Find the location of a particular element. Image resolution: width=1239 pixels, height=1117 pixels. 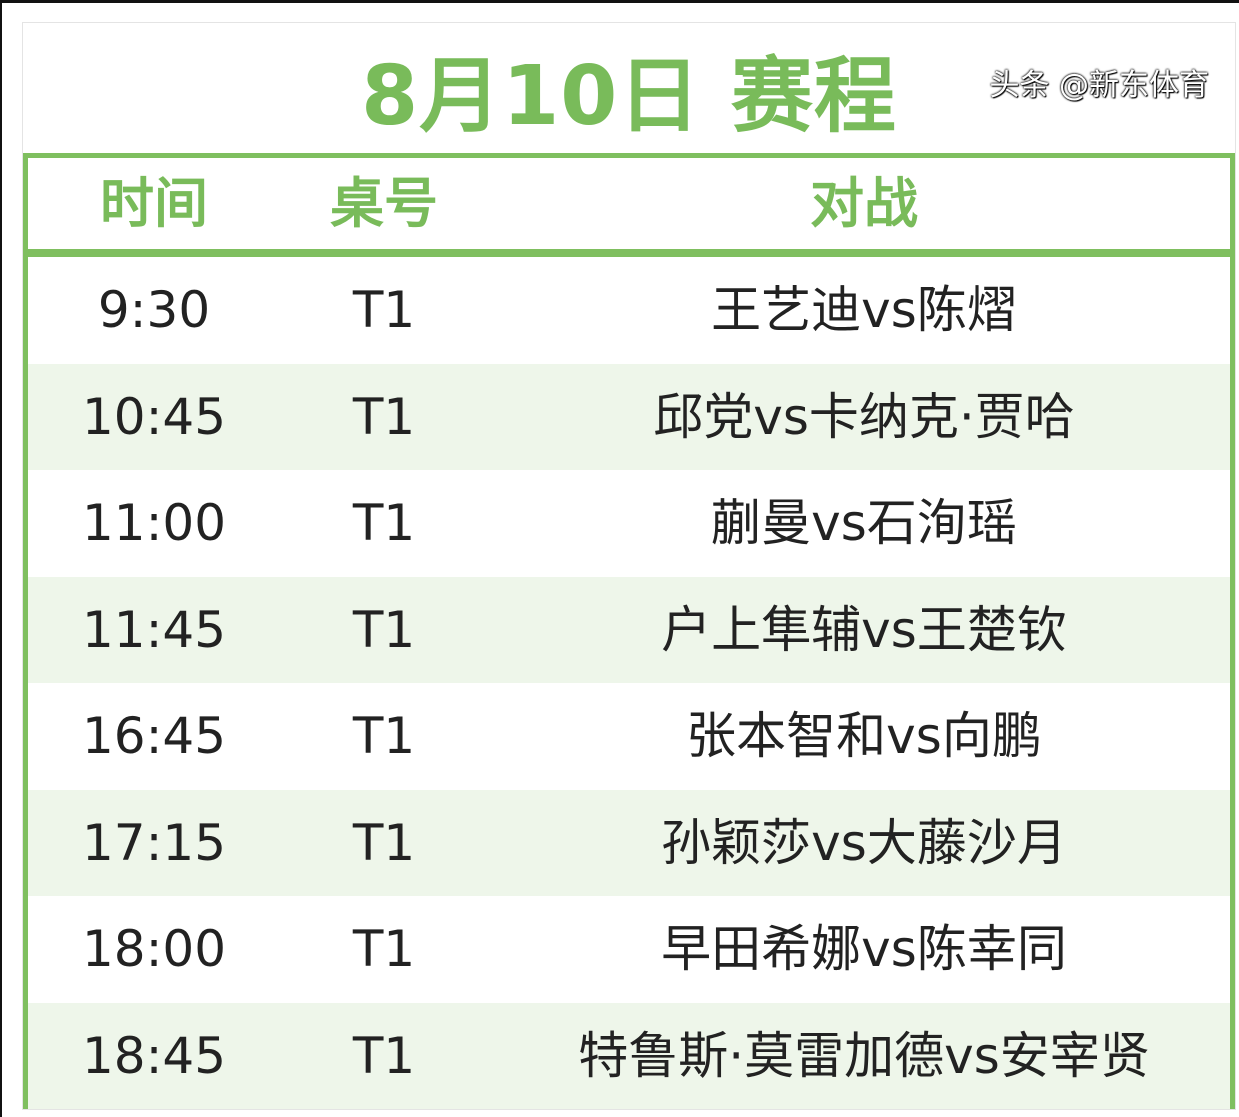

match-cell: 孙颖莎vs大藤沙月 is located at coordinates (864, 842).